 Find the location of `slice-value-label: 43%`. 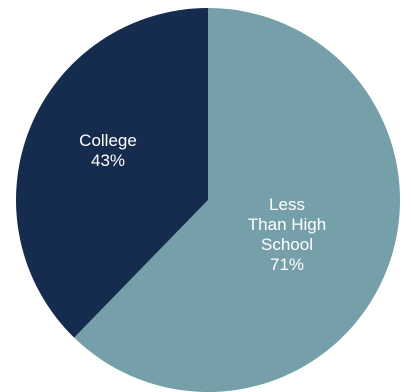

slice-value-label: 43% is located at coordinates (108, 160).